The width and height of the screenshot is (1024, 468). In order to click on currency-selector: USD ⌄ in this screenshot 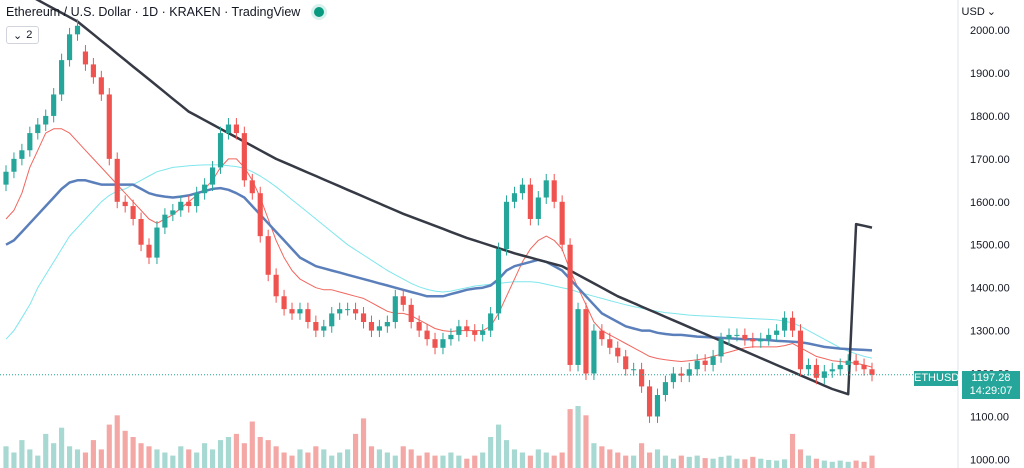, I will do `click(979, 12)`.